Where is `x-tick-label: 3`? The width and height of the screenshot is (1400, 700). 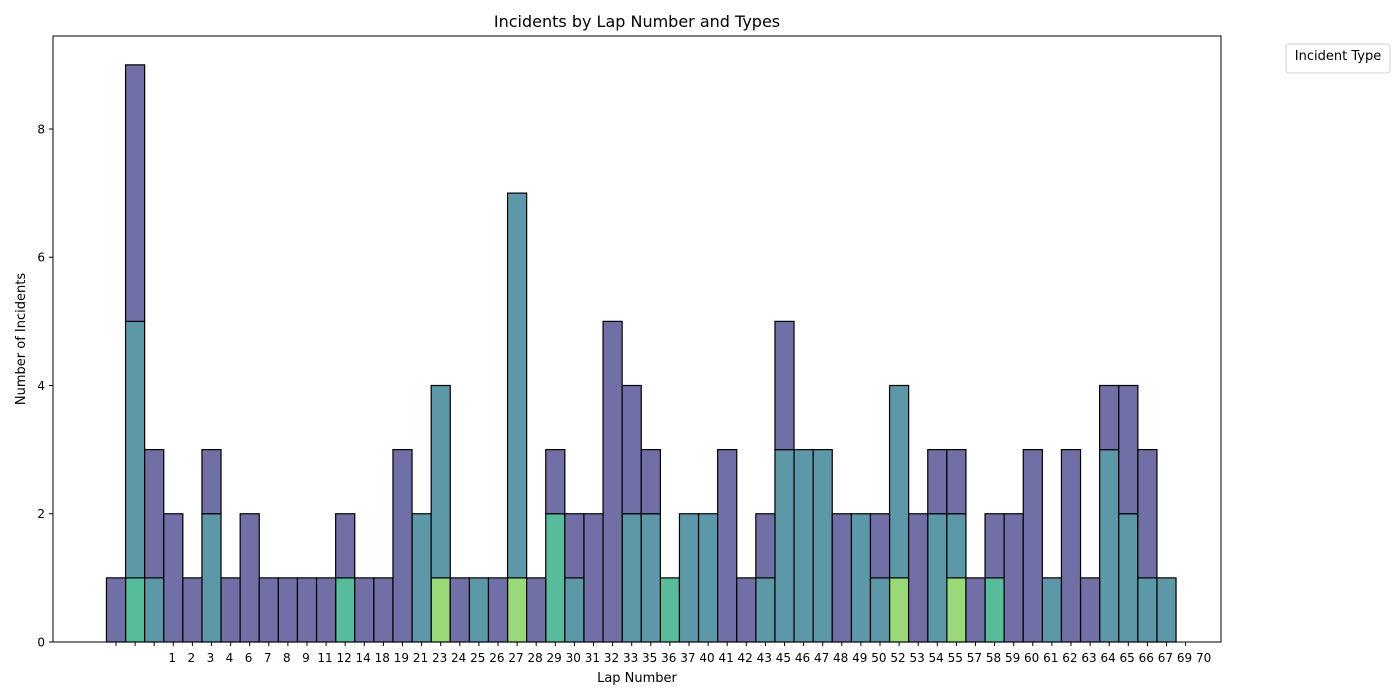
x-tick-label: 3 is located at coordinates (211, 658).